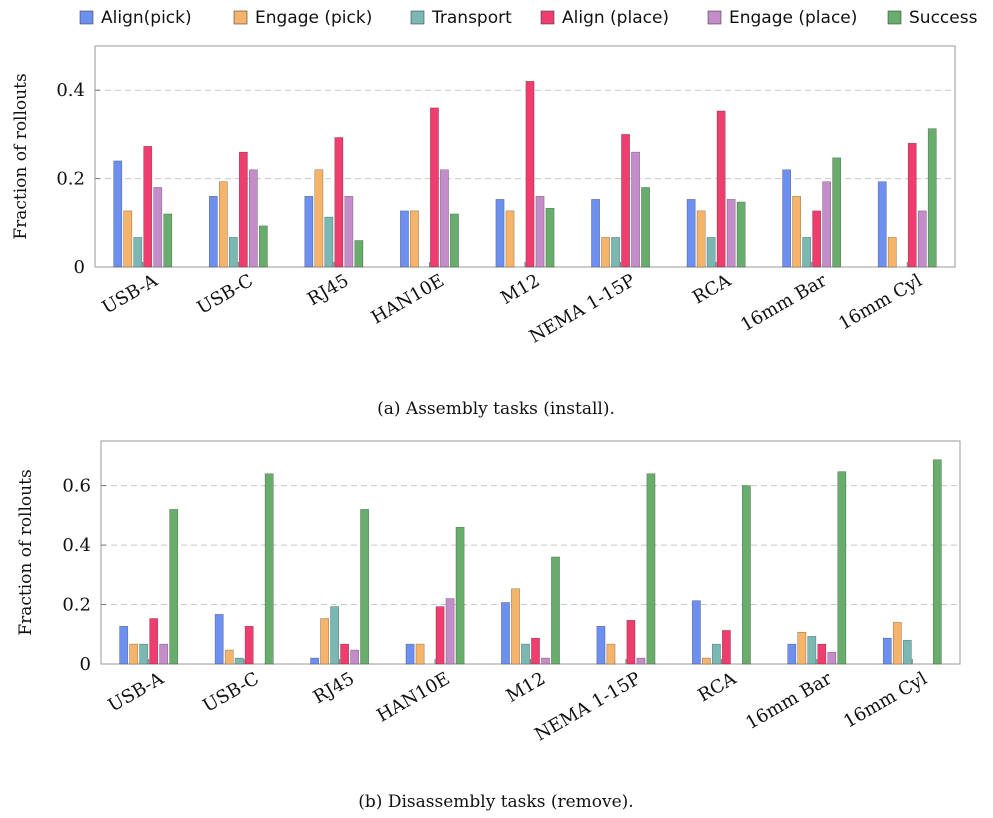 This screenshot has height=818, width=993. I want to click on bar-engage-place-rca, so click(731, 233).